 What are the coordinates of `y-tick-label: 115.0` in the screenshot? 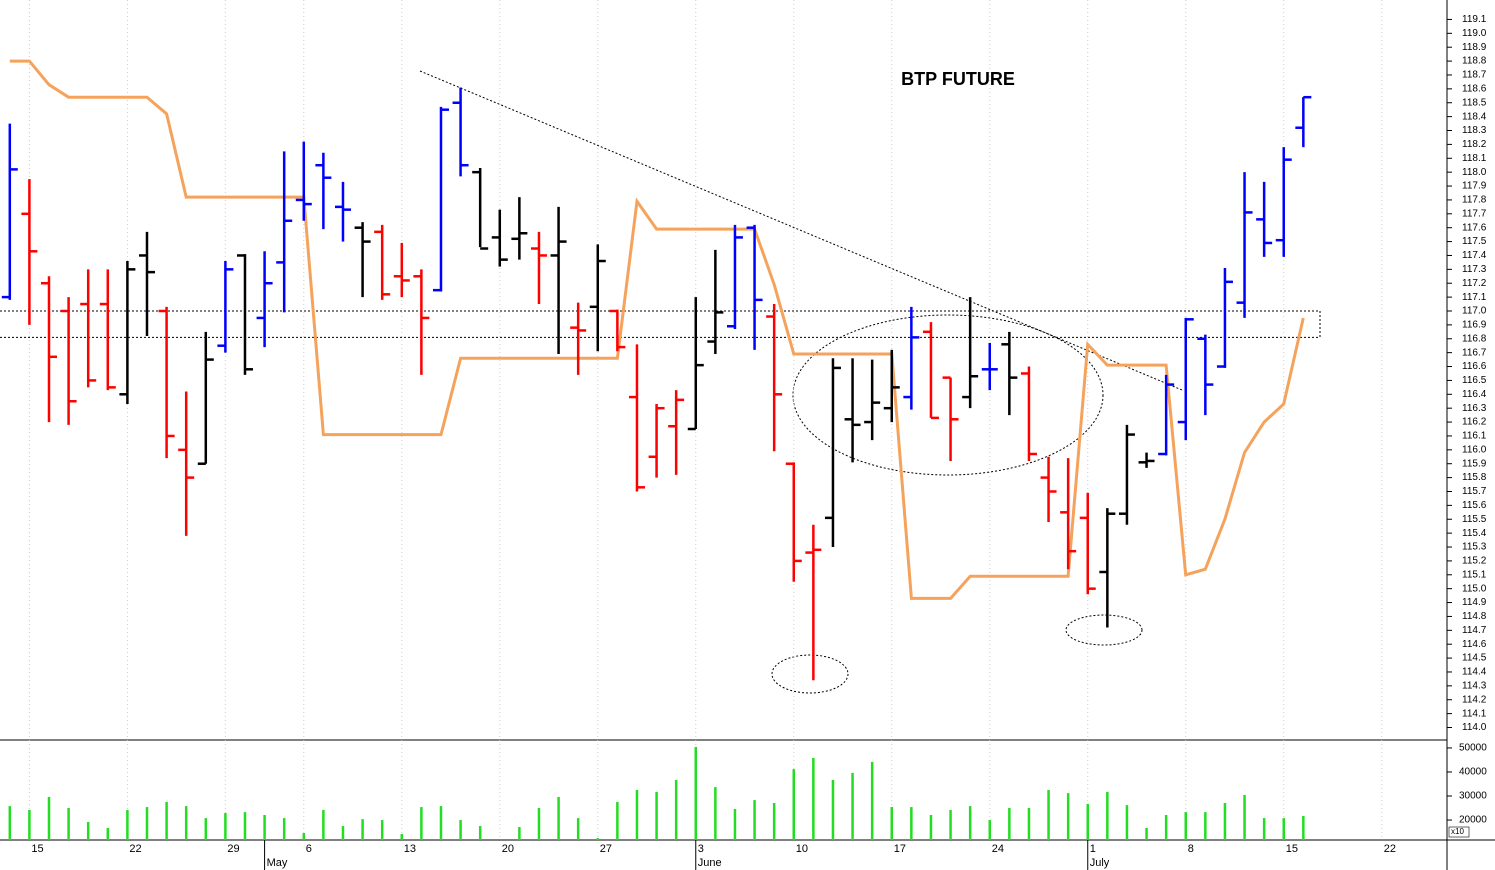 It's located at (1474, 588).